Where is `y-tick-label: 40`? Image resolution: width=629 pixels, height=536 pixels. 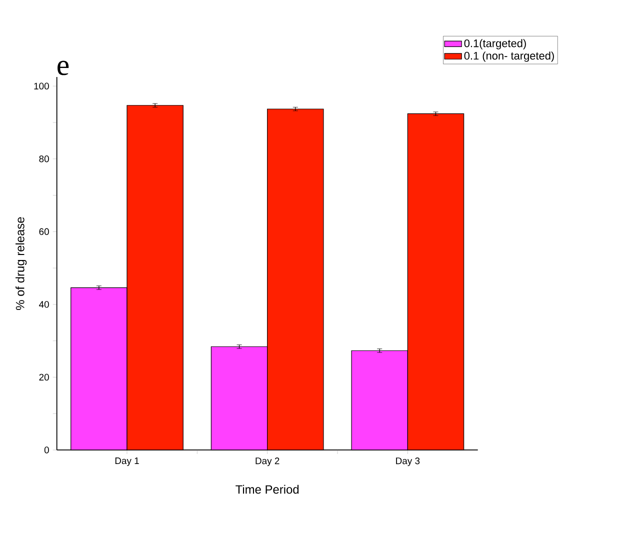
y-tick-label: 40 is located at coordinates (44, 304).